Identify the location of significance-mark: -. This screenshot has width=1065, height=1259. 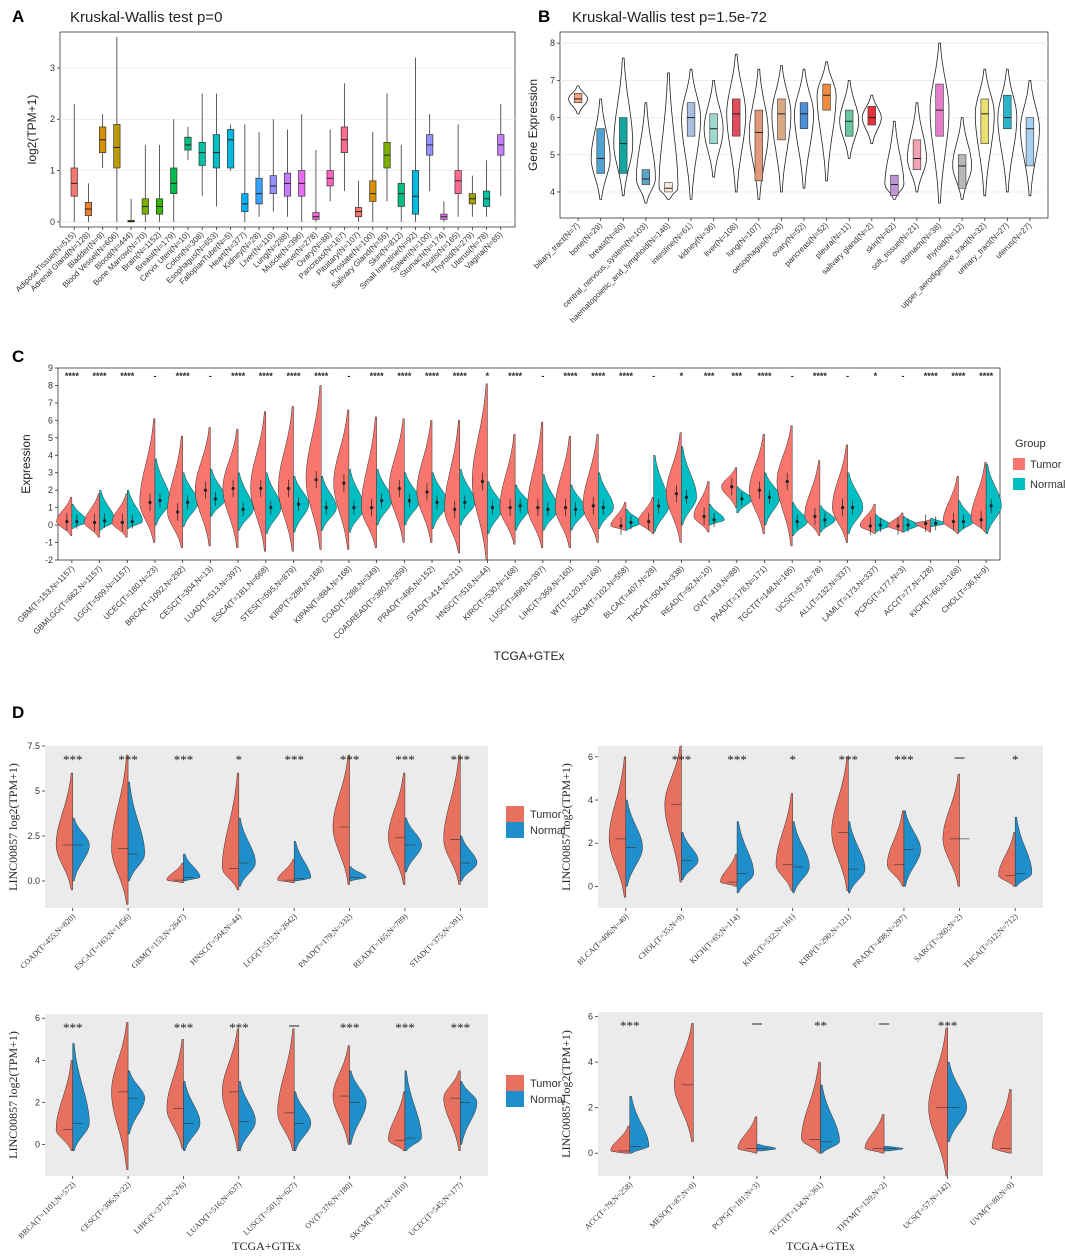
(792, 376).